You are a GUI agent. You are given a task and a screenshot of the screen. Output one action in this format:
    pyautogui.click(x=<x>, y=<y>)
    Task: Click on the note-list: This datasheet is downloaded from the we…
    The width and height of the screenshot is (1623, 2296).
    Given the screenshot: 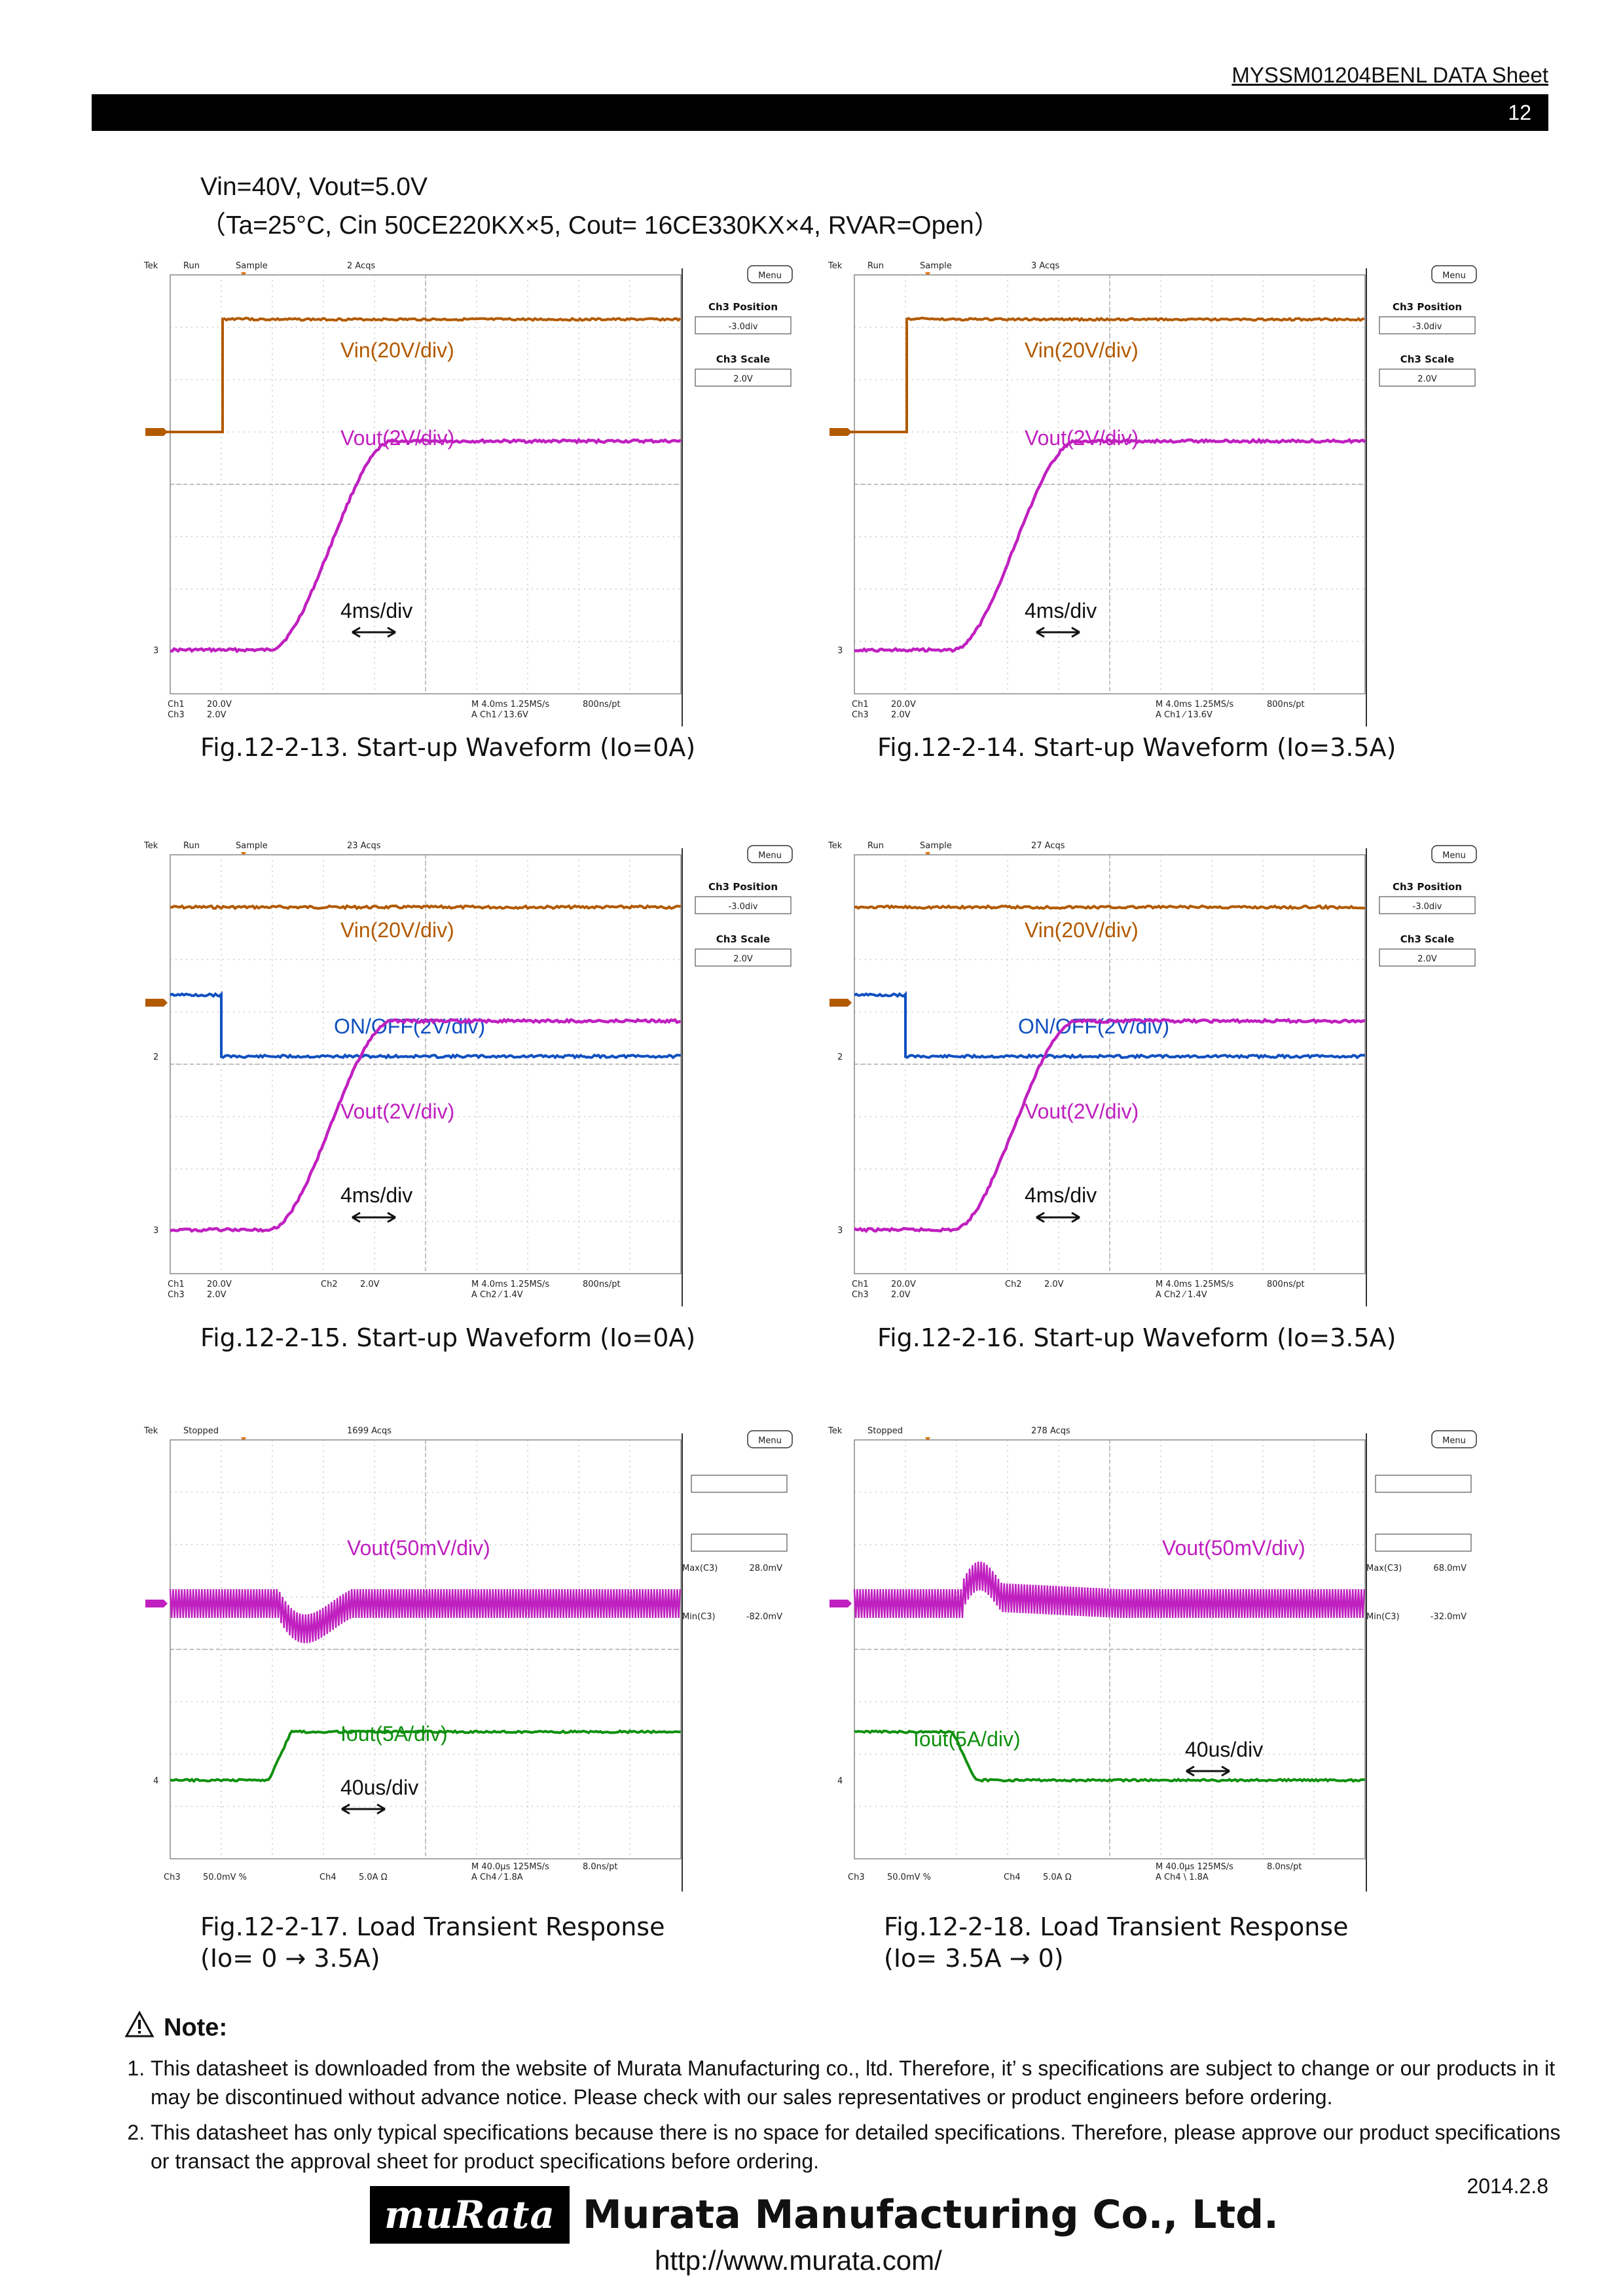 What is the action you would take?
    pyautogui.click(x=848, y=2118)
    